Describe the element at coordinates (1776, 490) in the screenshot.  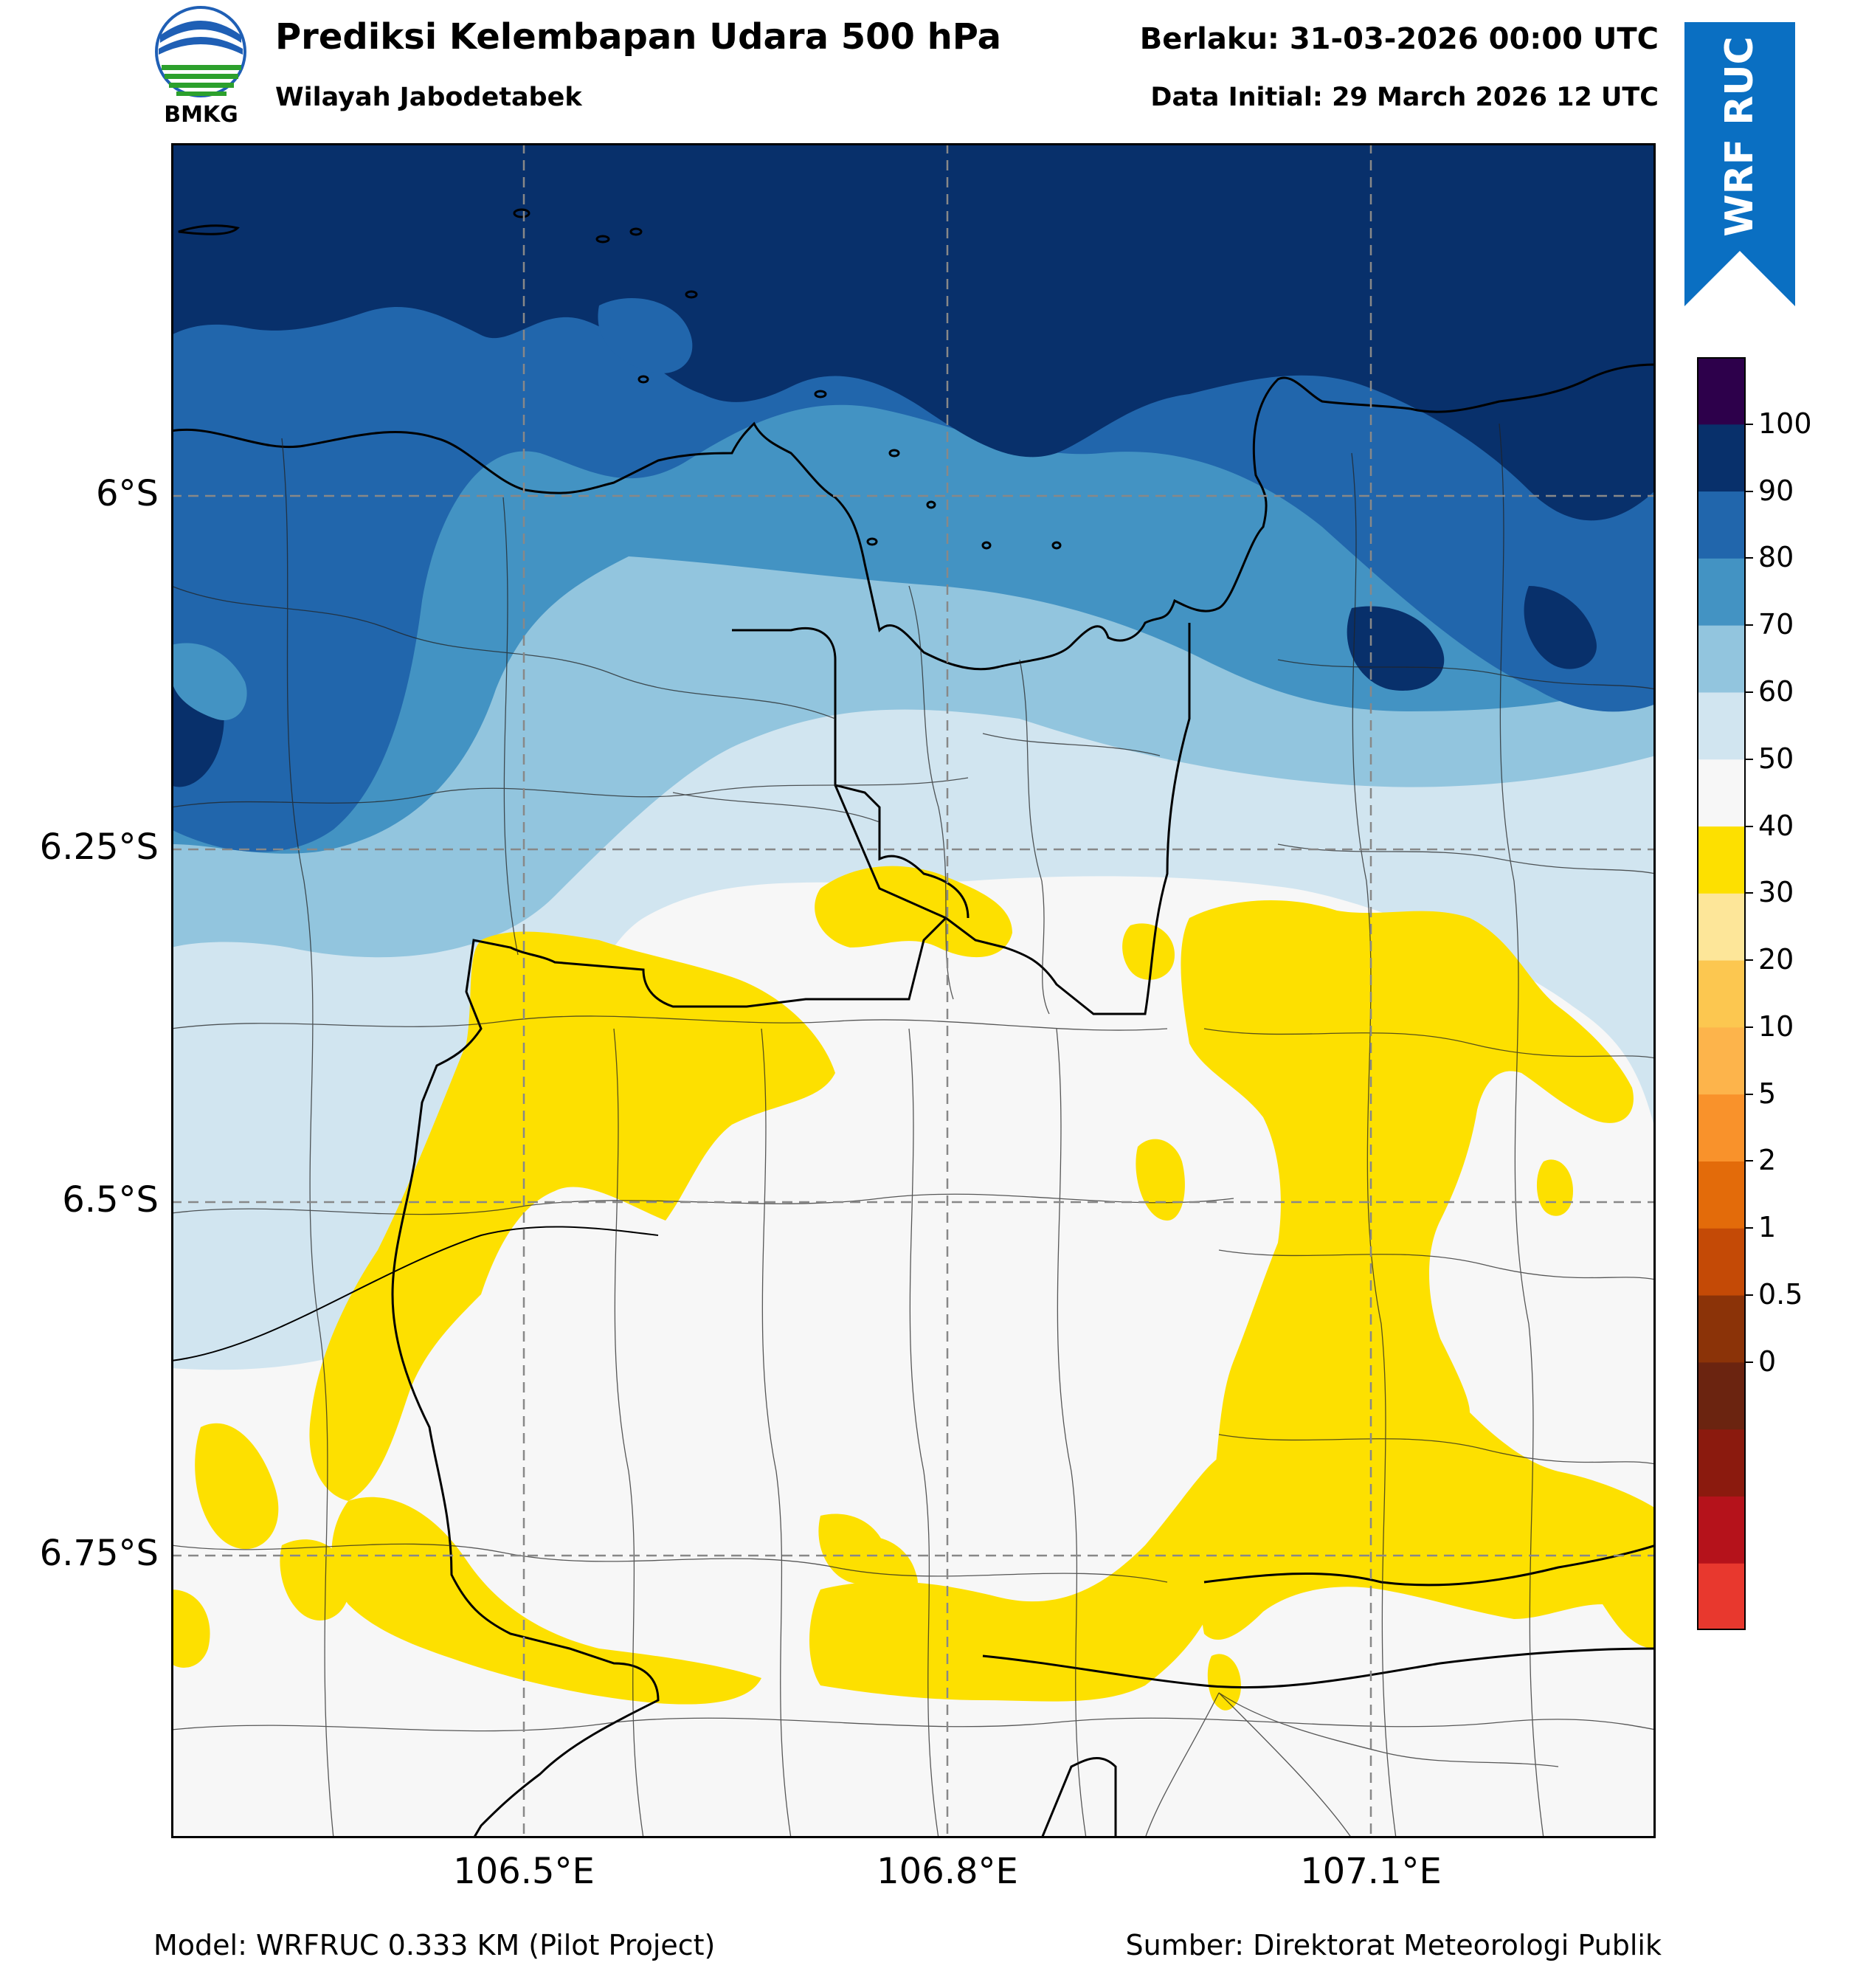
I see `colorbar-tick-label: 90` at that location.